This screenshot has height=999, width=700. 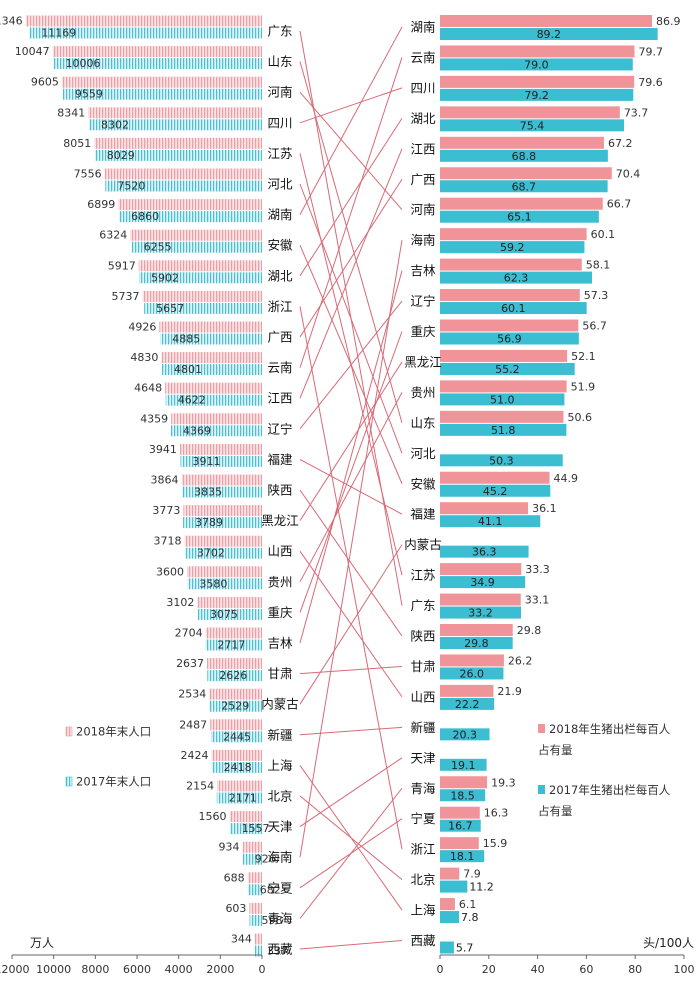 I want to click on bar-2018-pig-海南, so click(x=513, y=234).